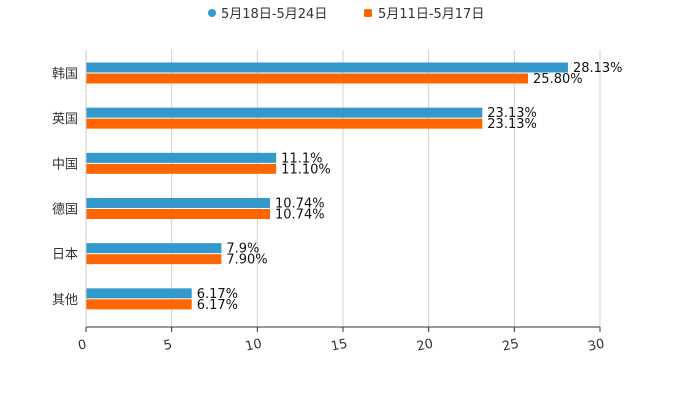  I want to click on category-label-其他: 其他, so click(65, 300).